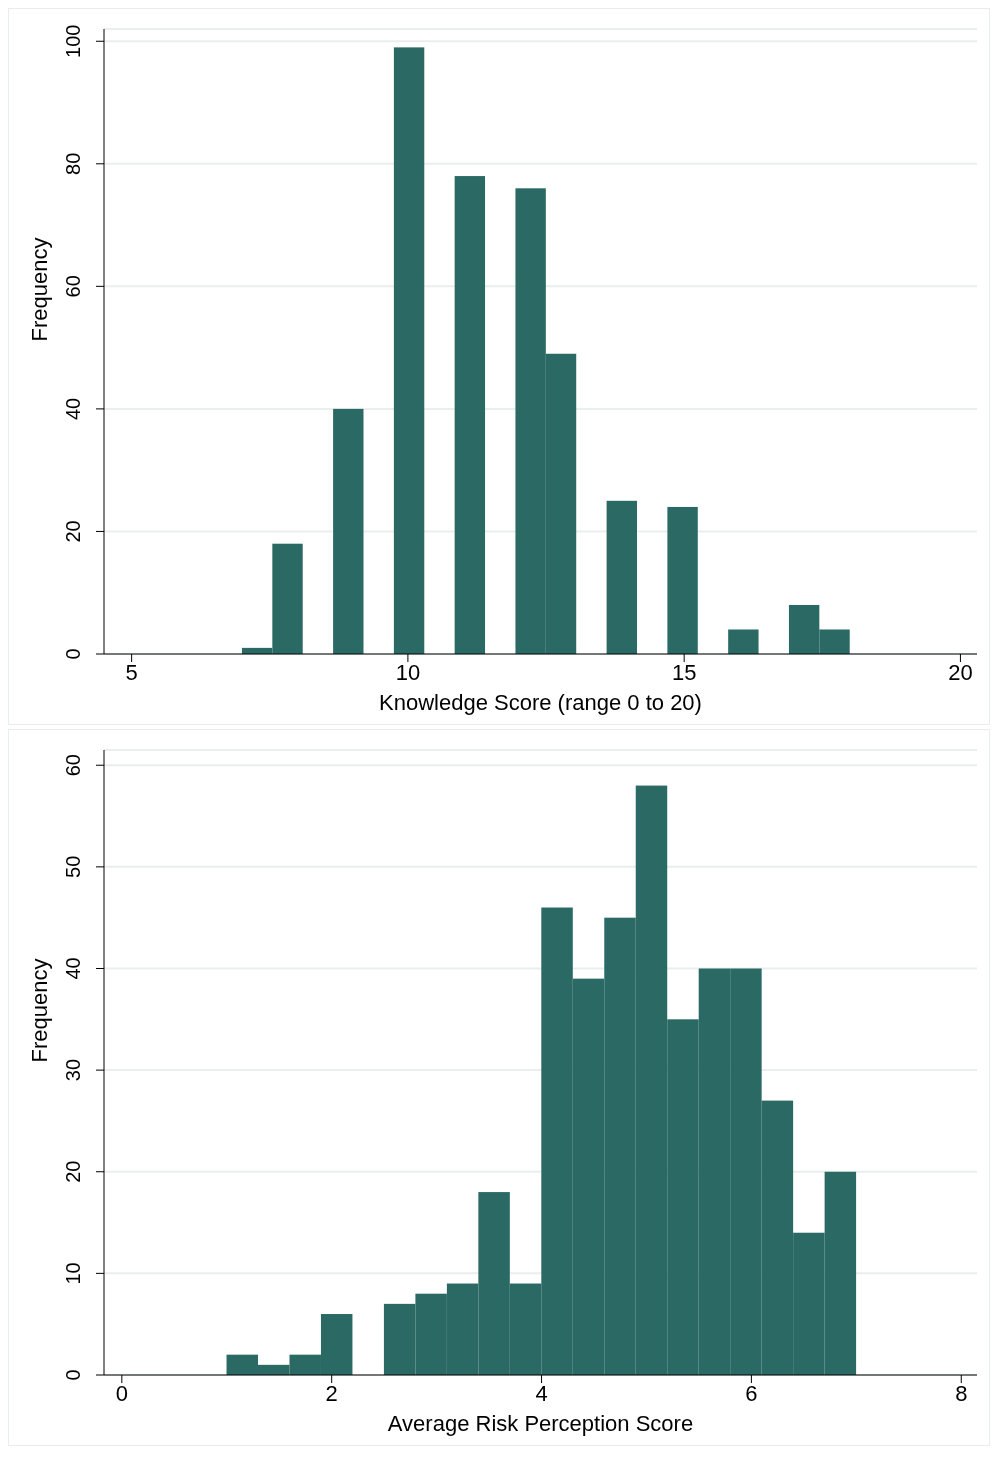 Image resolution: width=1001 pixels, height=1462 pixels. I want to click on x-tick-label: 4, so click(541, 1393).